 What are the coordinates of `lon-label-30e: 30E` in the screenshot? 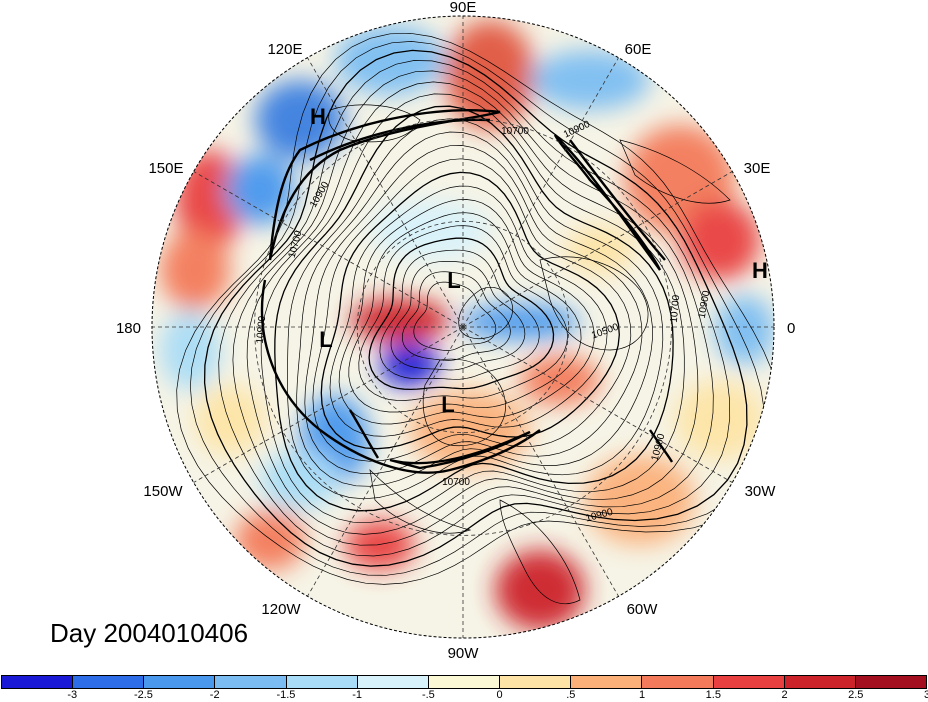 It's located at (757, 168).